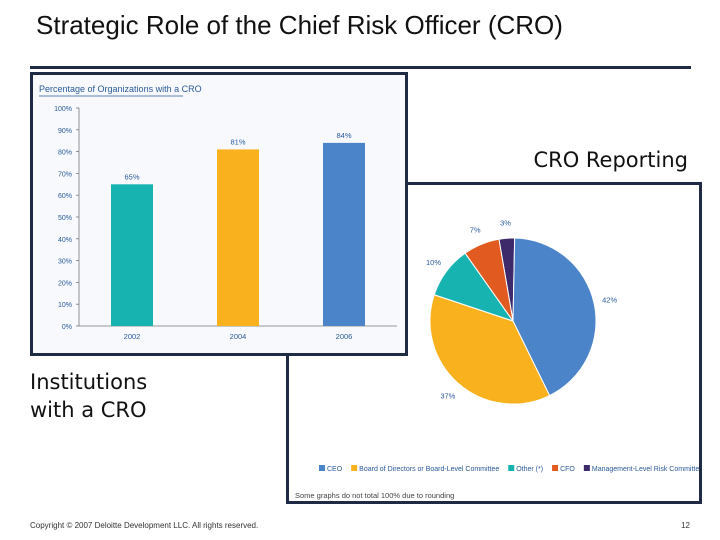  I want to click on pie-section-label: CRO Reporting, so click(610, 160).